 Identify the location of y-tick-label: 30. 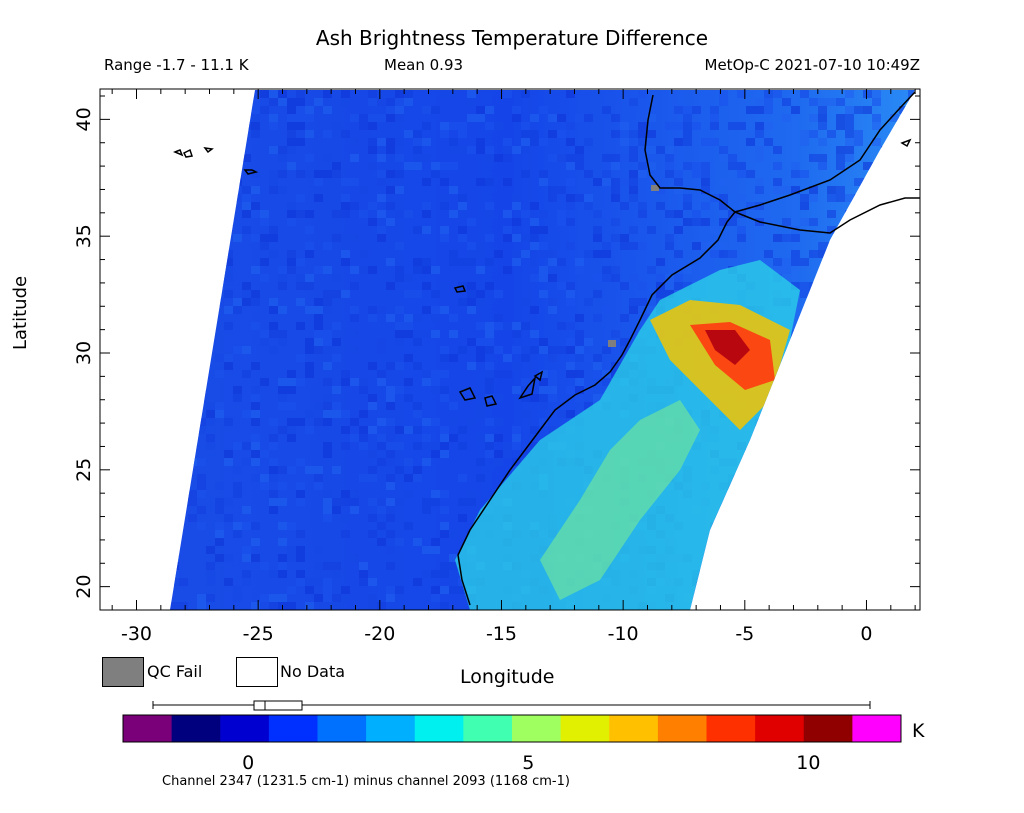
(84, 353).